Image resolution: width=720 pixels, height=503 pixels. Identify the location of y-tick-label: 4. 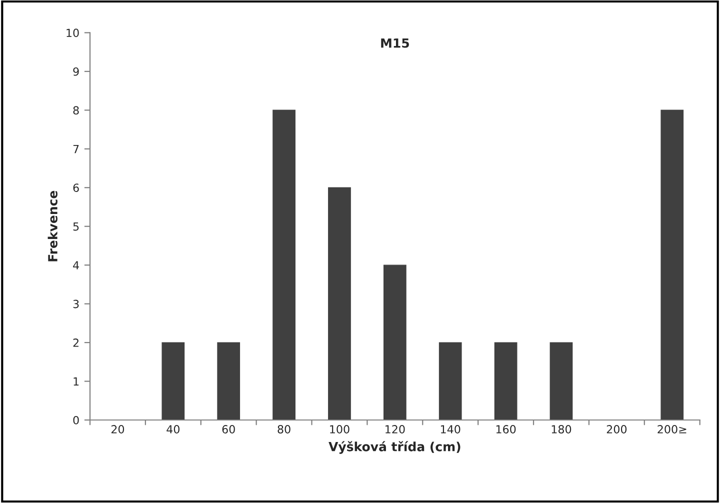
(76, 265).